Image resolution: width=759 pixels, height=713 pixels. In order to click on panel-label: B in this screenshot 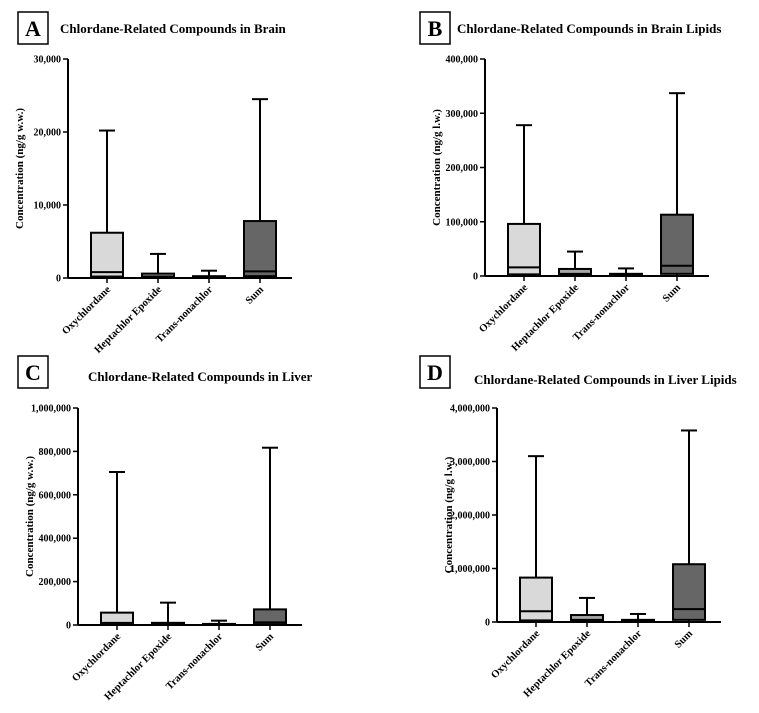, I will do `click(435, 28)`.